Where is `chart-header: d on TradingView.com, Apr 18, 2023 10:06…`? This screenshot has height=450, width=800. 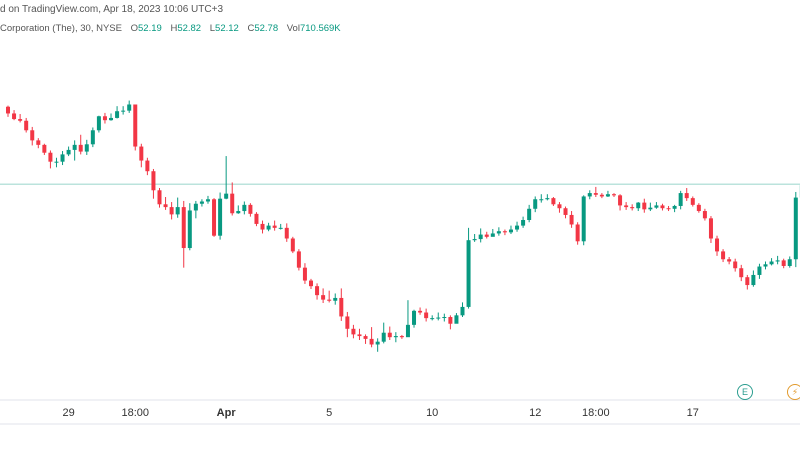 chart-header: d on TradingView.com, Apr 18, 2023 10:06… is located at coordinates (400, 20).